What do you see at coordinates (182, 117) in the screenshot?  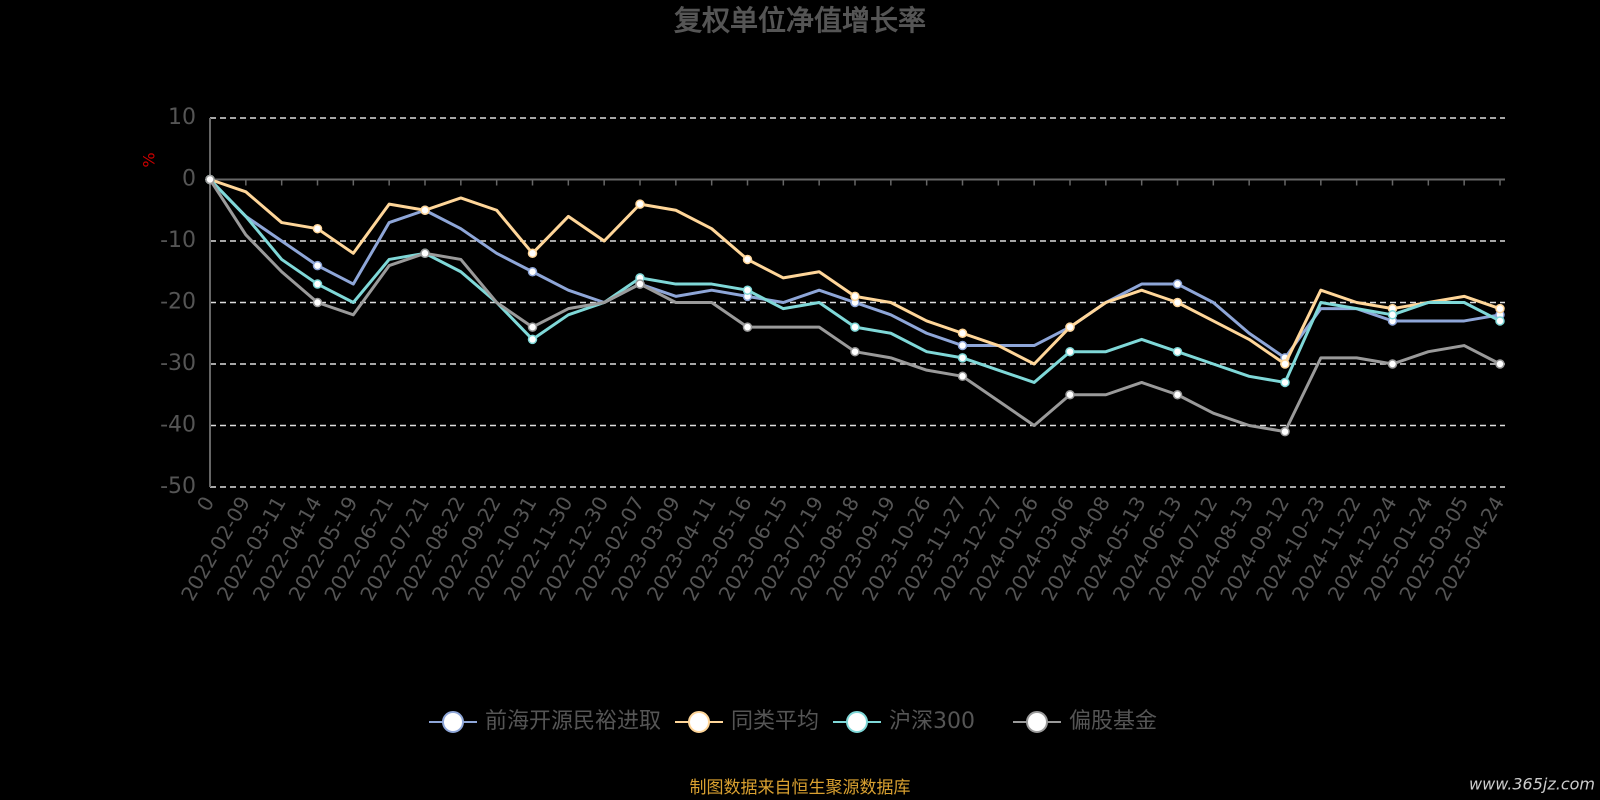 I see `y-tick-label: 10` at bounding box center [182, 117].